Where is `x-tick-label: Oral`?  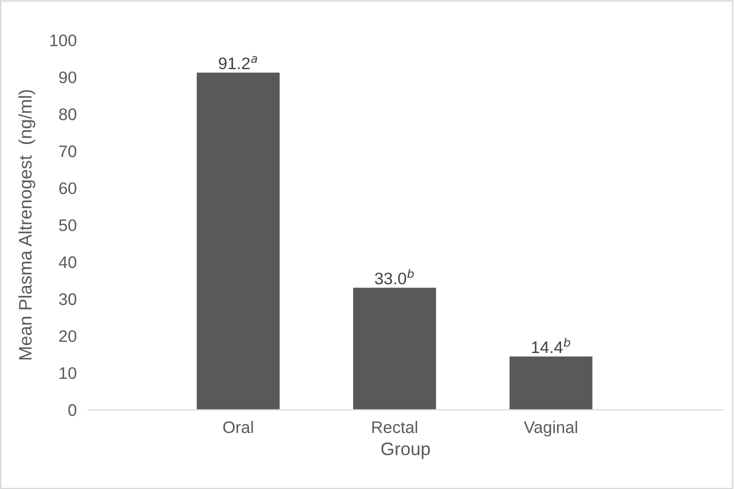 x-tick-label: Oral is located at coordinates (238, 427).